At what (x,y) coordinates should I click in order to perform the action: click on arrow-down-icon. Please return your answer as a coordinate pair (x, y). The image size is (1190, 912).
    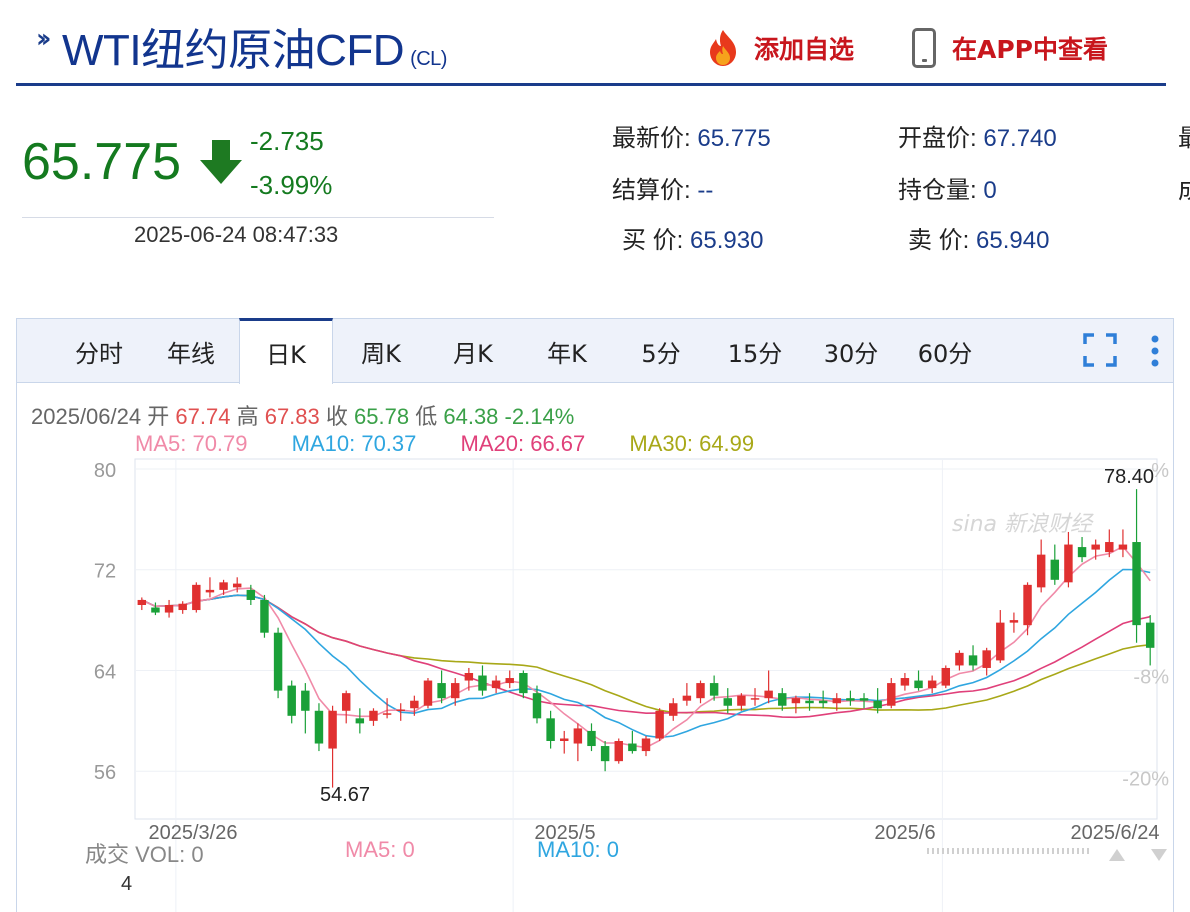
    Looking at the image, I should click on (221, 162).